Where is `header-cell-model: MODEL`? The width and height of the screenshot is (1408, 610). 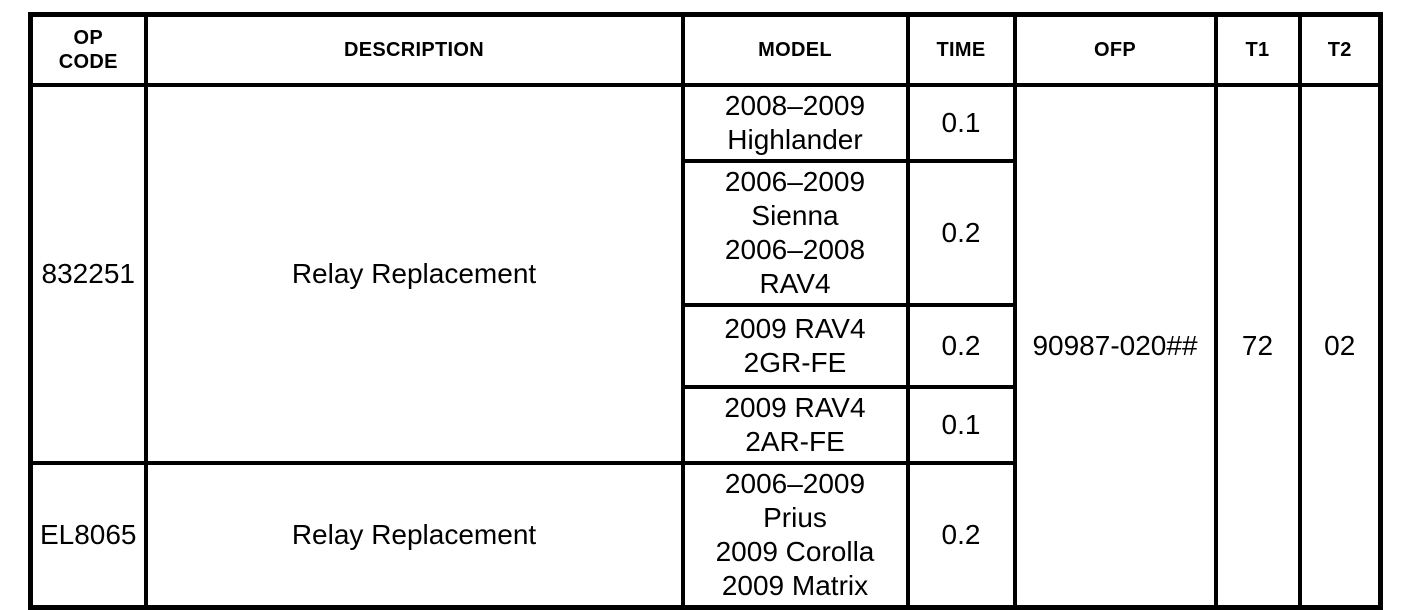
header-cell-model: MODEL is located at coordinates (795, 49).